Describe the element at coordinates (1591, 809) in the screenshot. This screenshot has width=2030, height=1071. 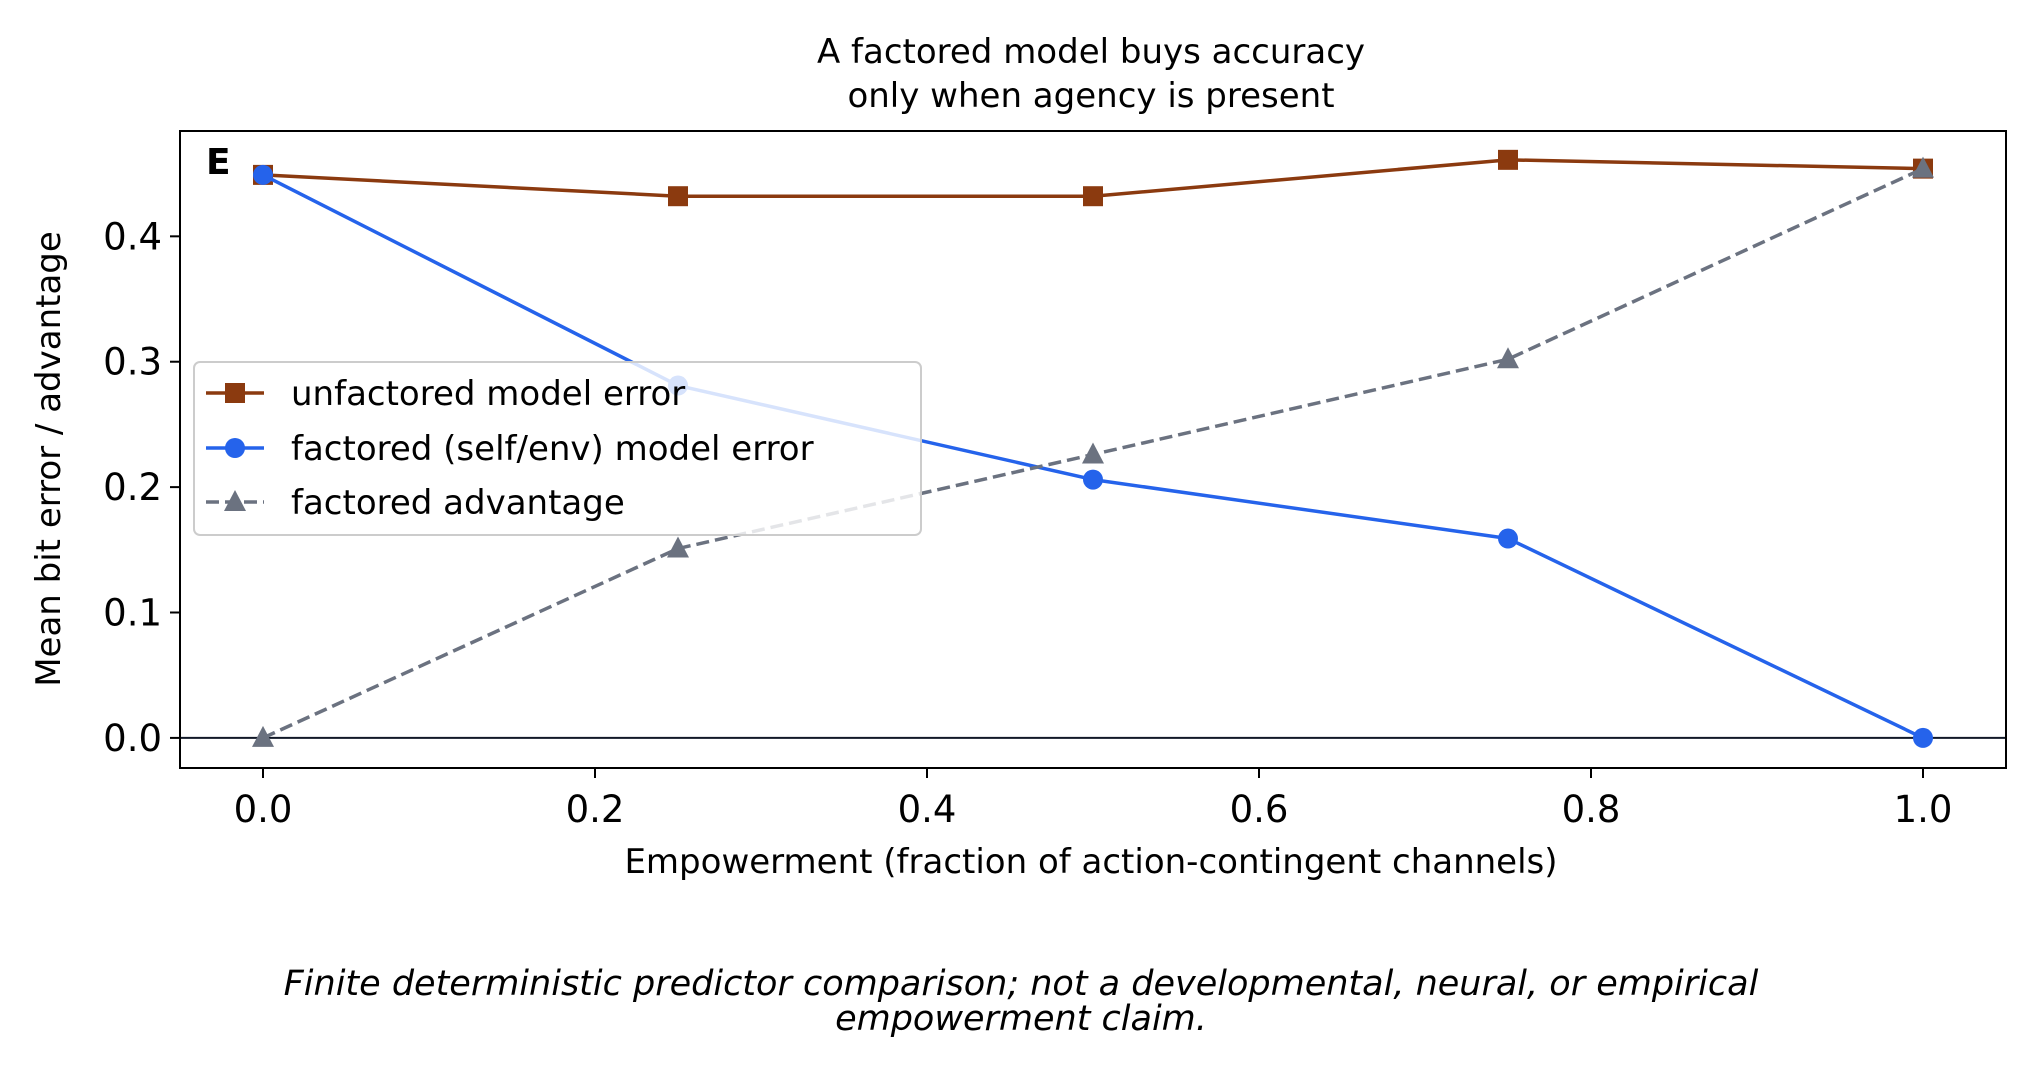
I see `x-tick-label: 0.8` at that location.